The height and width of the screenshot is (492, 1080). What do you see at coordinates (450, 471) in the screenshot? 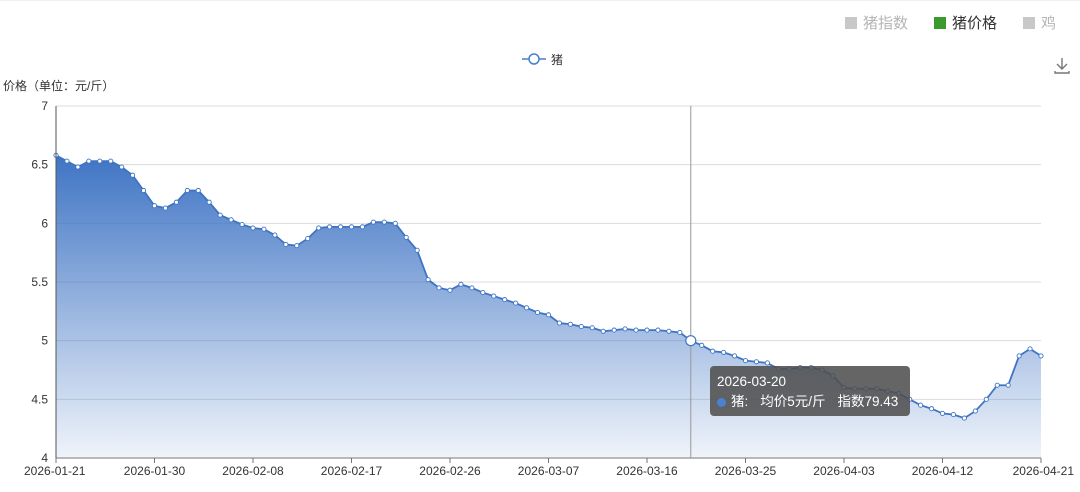
I see `x-tick-label: 2026-02-26` at bounding box center [450, 471].